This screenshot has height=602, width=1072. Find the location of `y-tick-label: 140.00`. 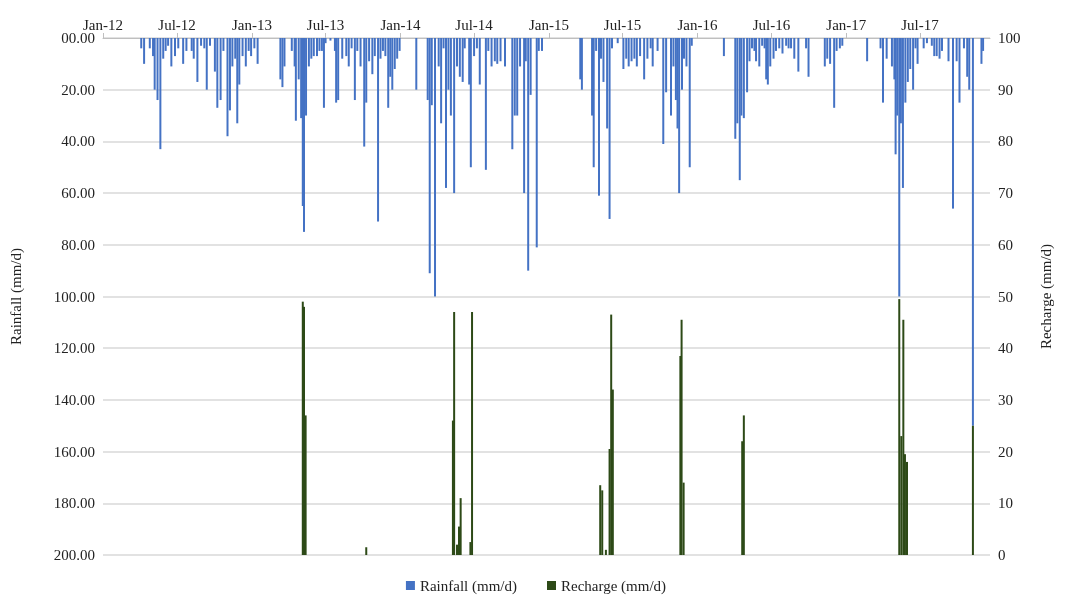

y-tick-label: 140.00 is located at coordinates (74, 399).